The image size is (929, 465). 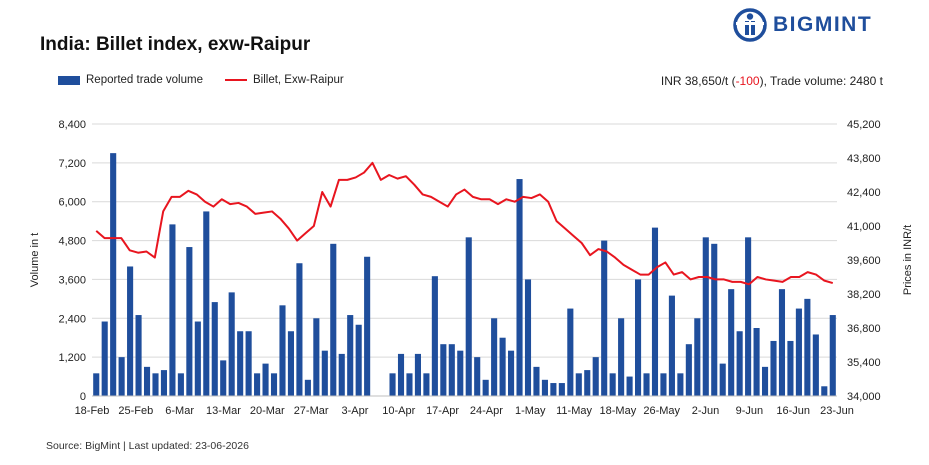 I want to click on legend-item-price: Billet, Exw-Raipur, so click(x=284, y=80).